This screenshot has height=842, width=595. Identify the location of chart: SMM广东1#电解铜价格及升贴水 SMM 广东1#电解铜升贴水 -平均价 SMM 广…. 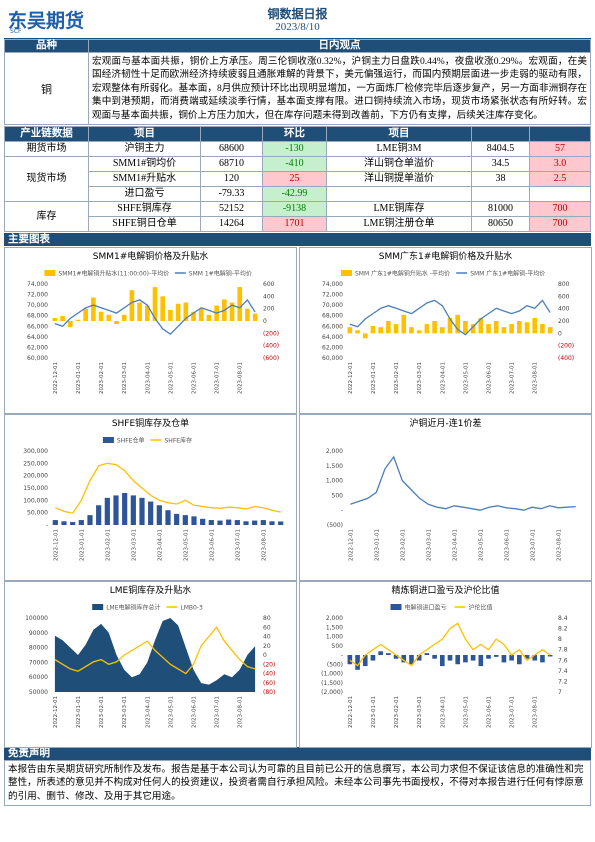
(448, 322).